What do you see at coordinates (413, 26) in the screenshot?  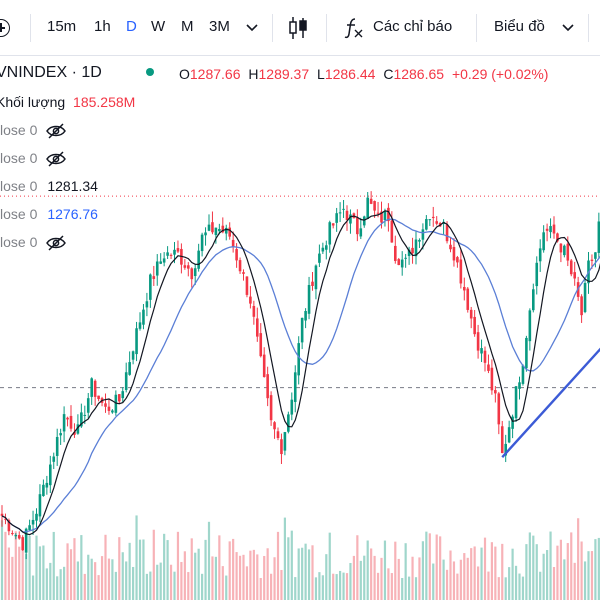 I see `indicators-button: Các chỉ báo` at bounding box center [413, 26].